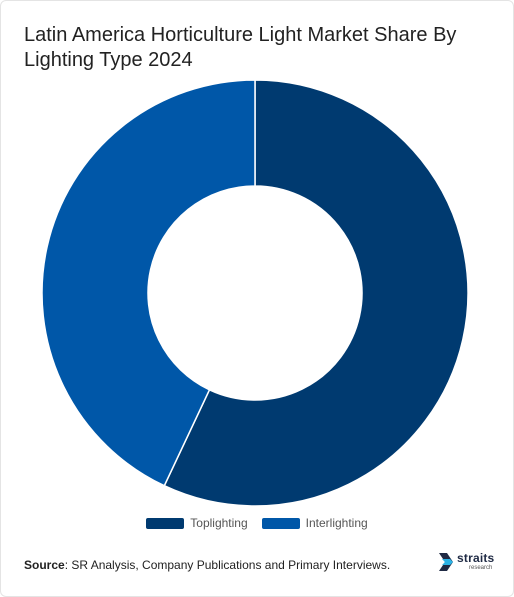 Image resolution: width=514 pixels, height=597 pixels. Describe the element at coordinates (476, 558) in the screenshot. I see `logo-wordmark: straits` at that location.